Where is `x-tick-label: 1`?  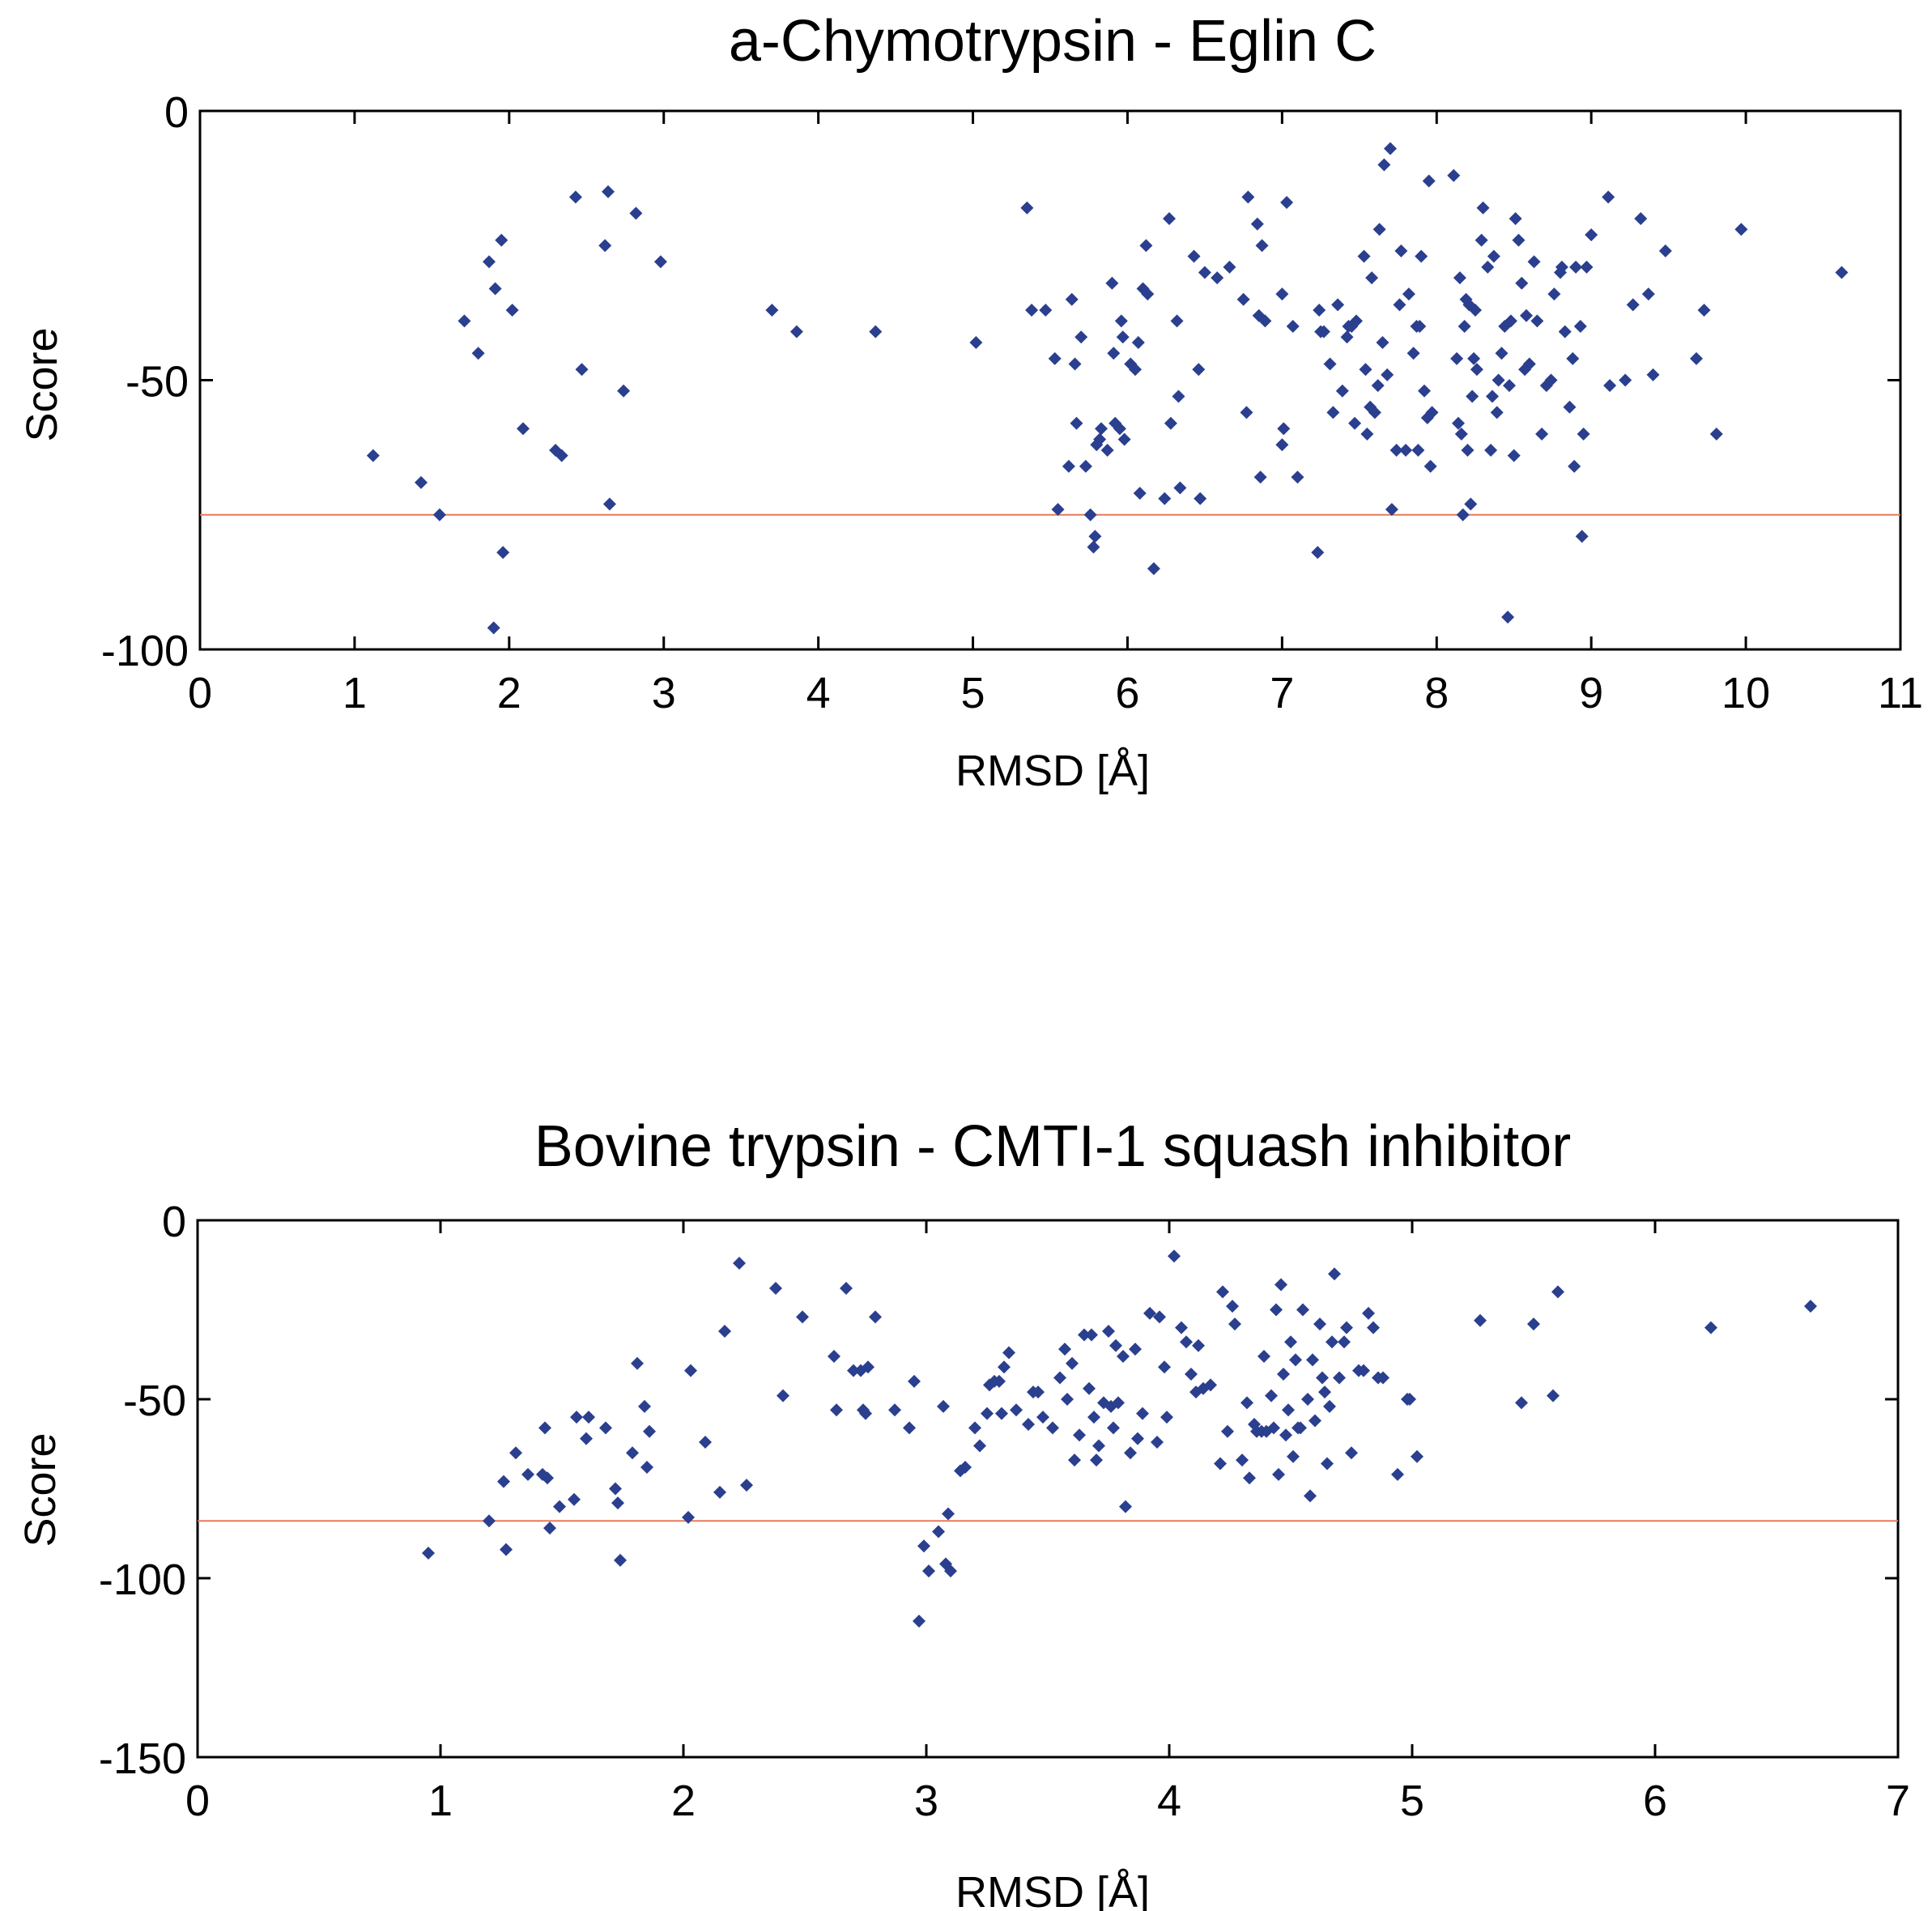 x-tick-label: 1 is located at coordinates (355, 693).